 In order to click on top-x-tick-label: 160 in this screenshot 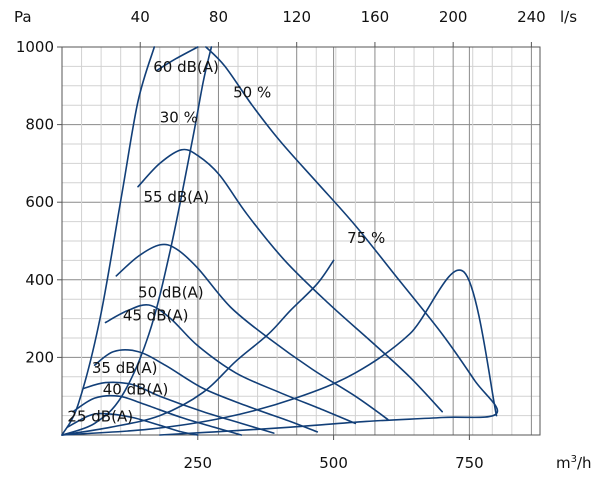, I will do `click(375, 17)`.